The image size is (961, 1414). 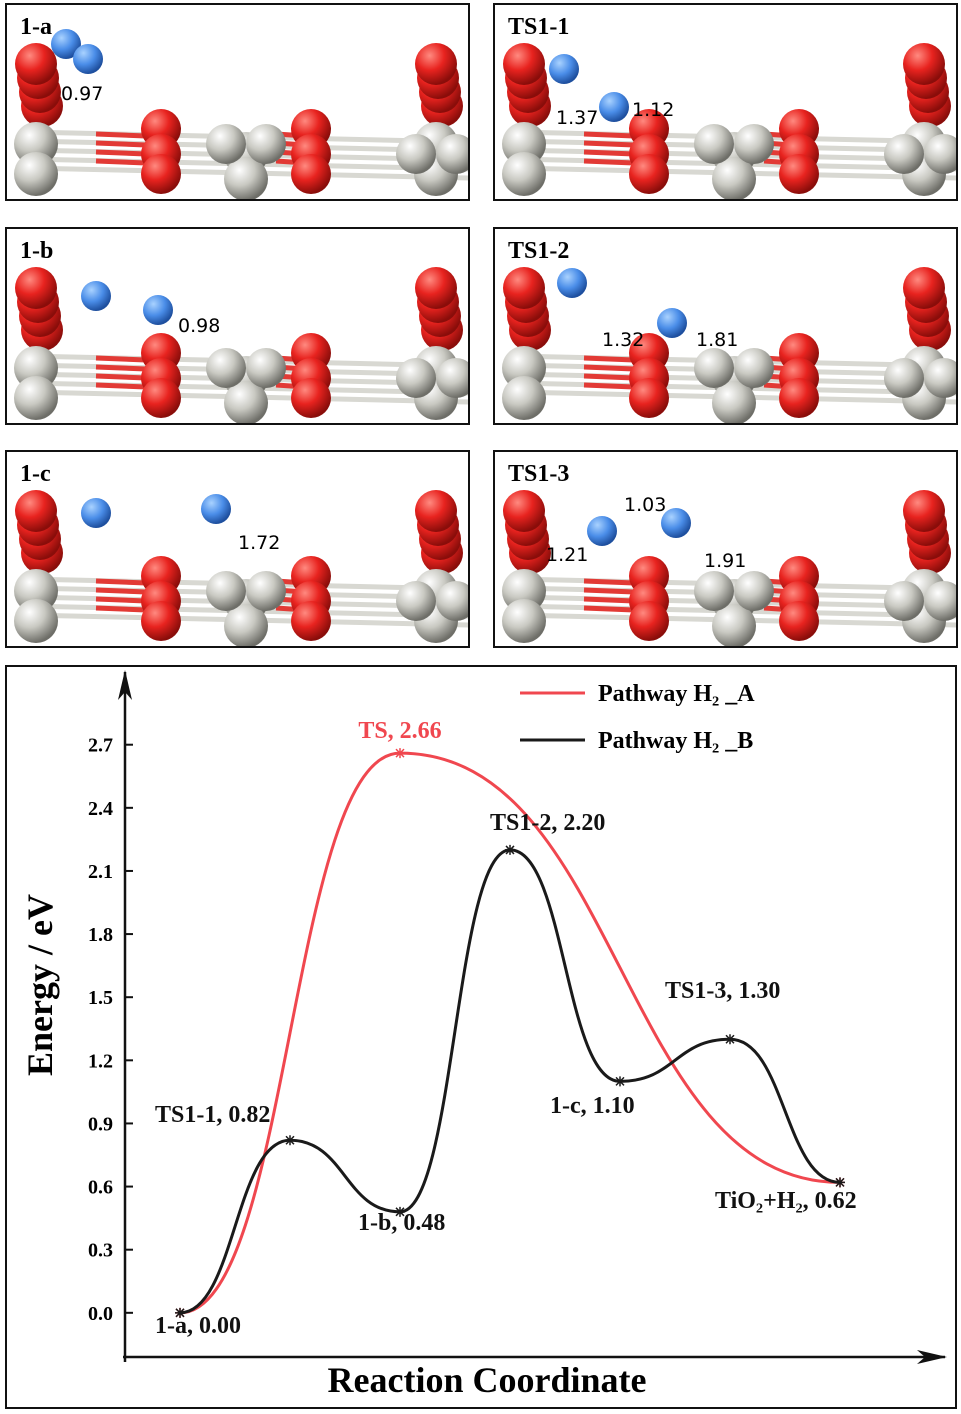 What do you see at coordinates (82, 94) in the screenshot?
I see `distance-label: 0.97` at bounding box center [82, 94].